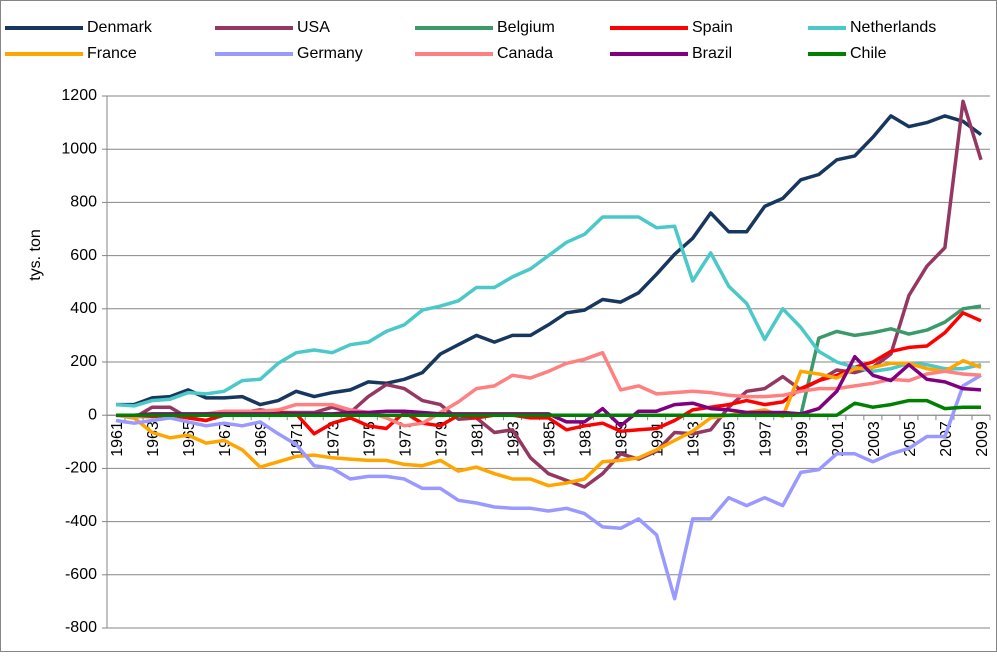 The width and height of the screenshot is (997, 657). Describe the element at coordinates (405, 439) in the screenshot. I see `x-tick-label: 1977` at that location.